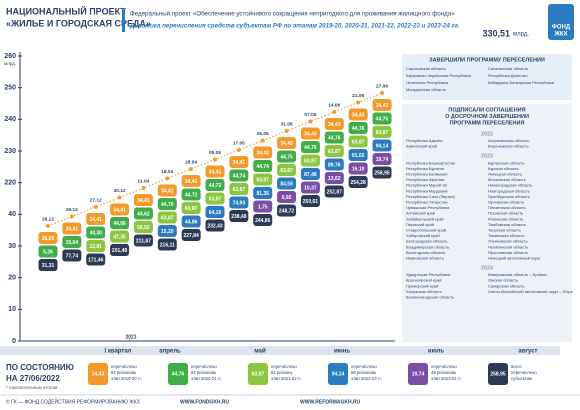 The height and width of the screenshot is (410, 580). Describe the element at coordinates (12, 309) in the screenshot. I see `y-tick-label: 10` at that location.